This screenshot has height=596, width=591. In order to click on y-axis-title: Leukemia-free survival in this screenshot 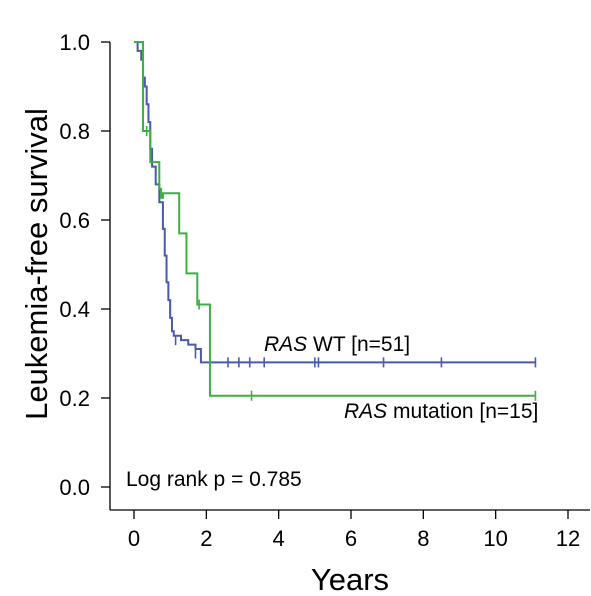, I will do `click(36, 264)`.